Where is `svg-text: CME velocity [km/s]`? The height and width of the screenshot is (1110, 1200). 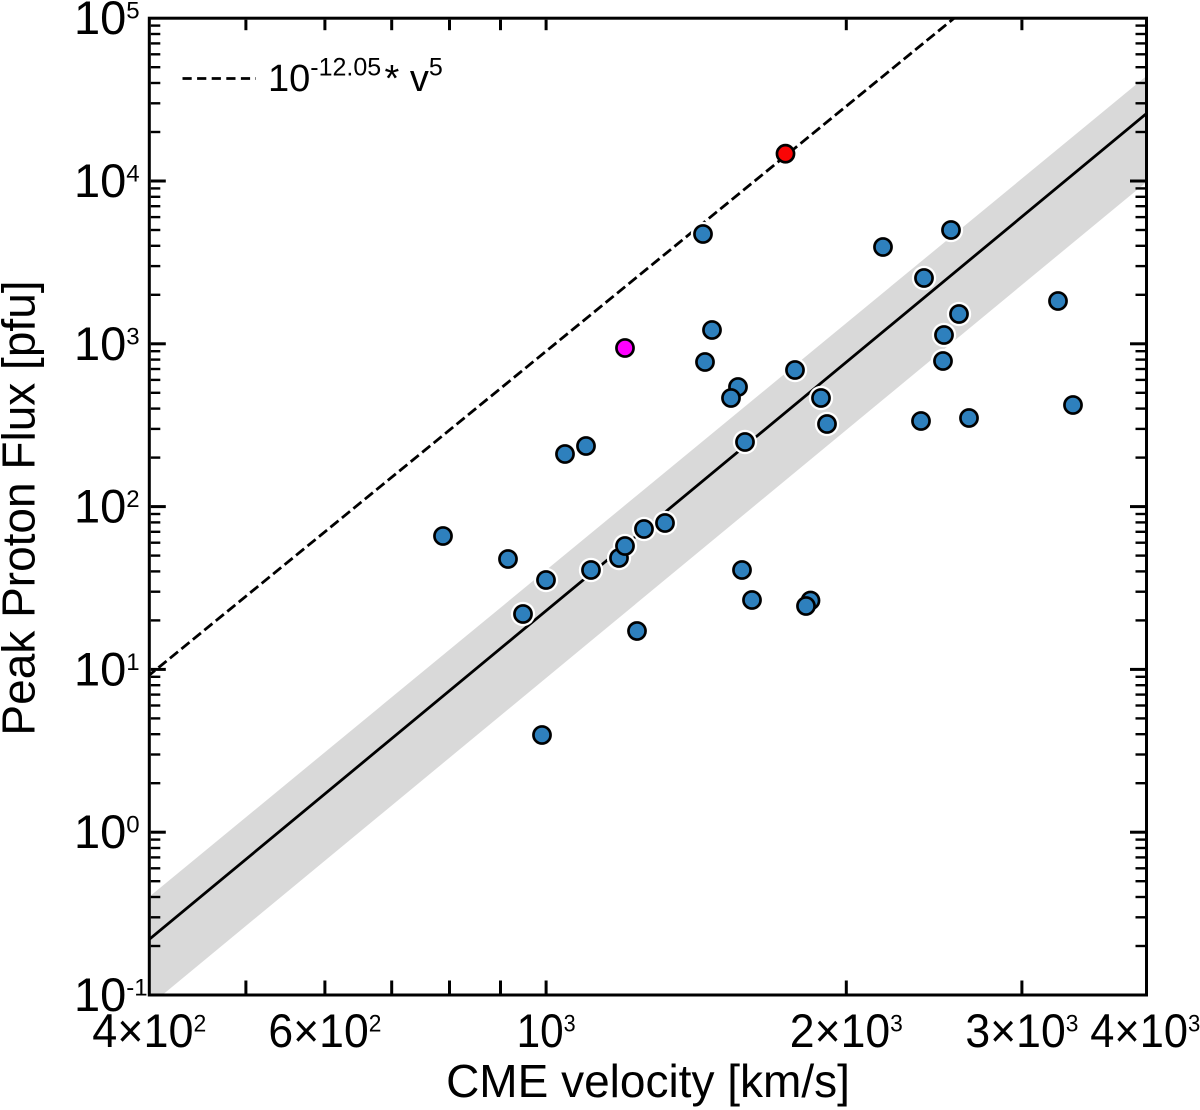 svg-text: CME velocity [km/s] is located at coordinates (648, 1081).